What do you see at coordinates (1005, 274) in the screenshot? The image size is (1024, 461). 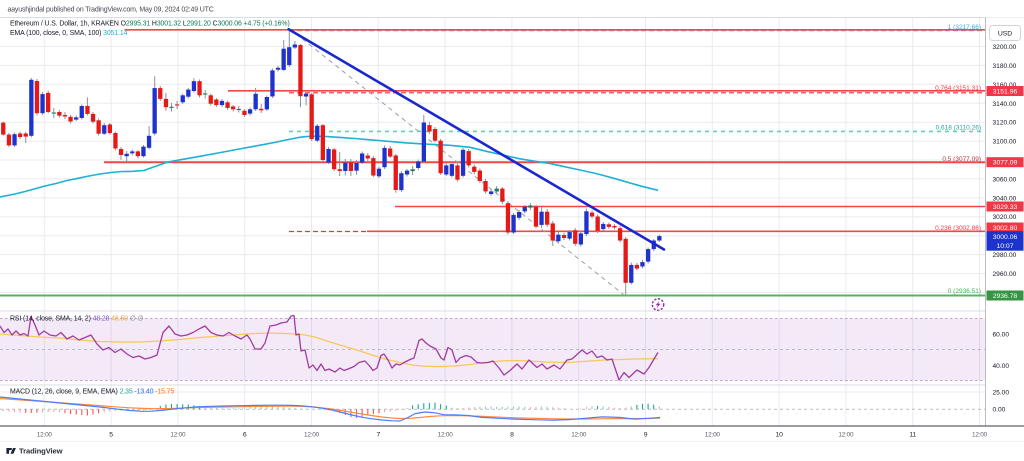 I see `svg-text: 2960.00` at bounding box center [1005, 274].